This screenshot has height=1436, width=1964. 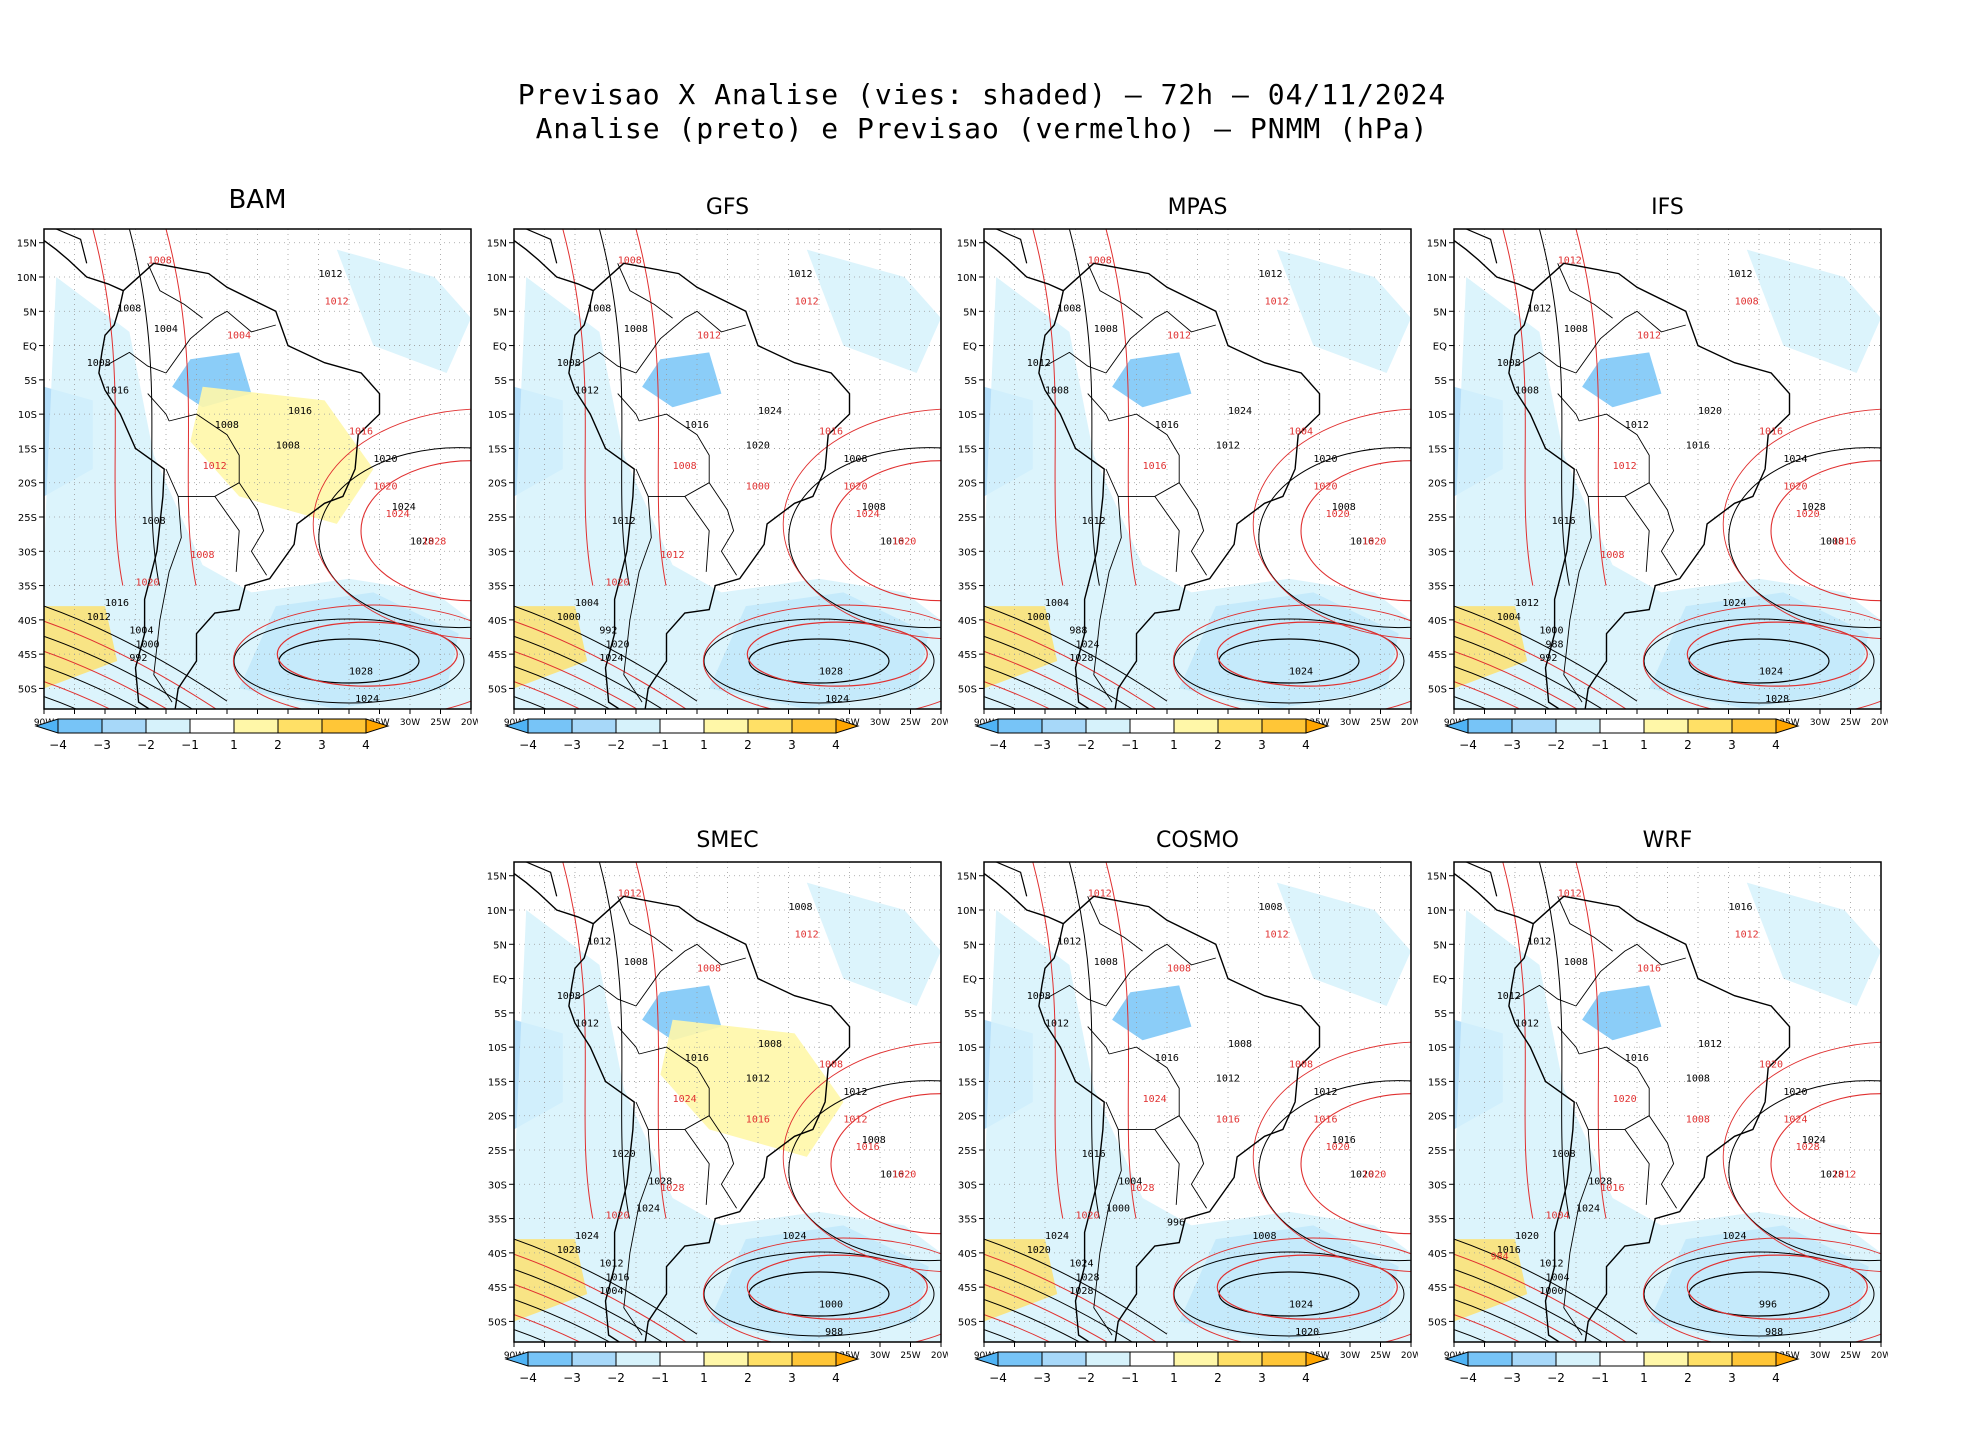 What do you see at coordinates (967, 689) in the screenshot?
I see `lat-tick-label: 50S` at bounding box center [967, 689].